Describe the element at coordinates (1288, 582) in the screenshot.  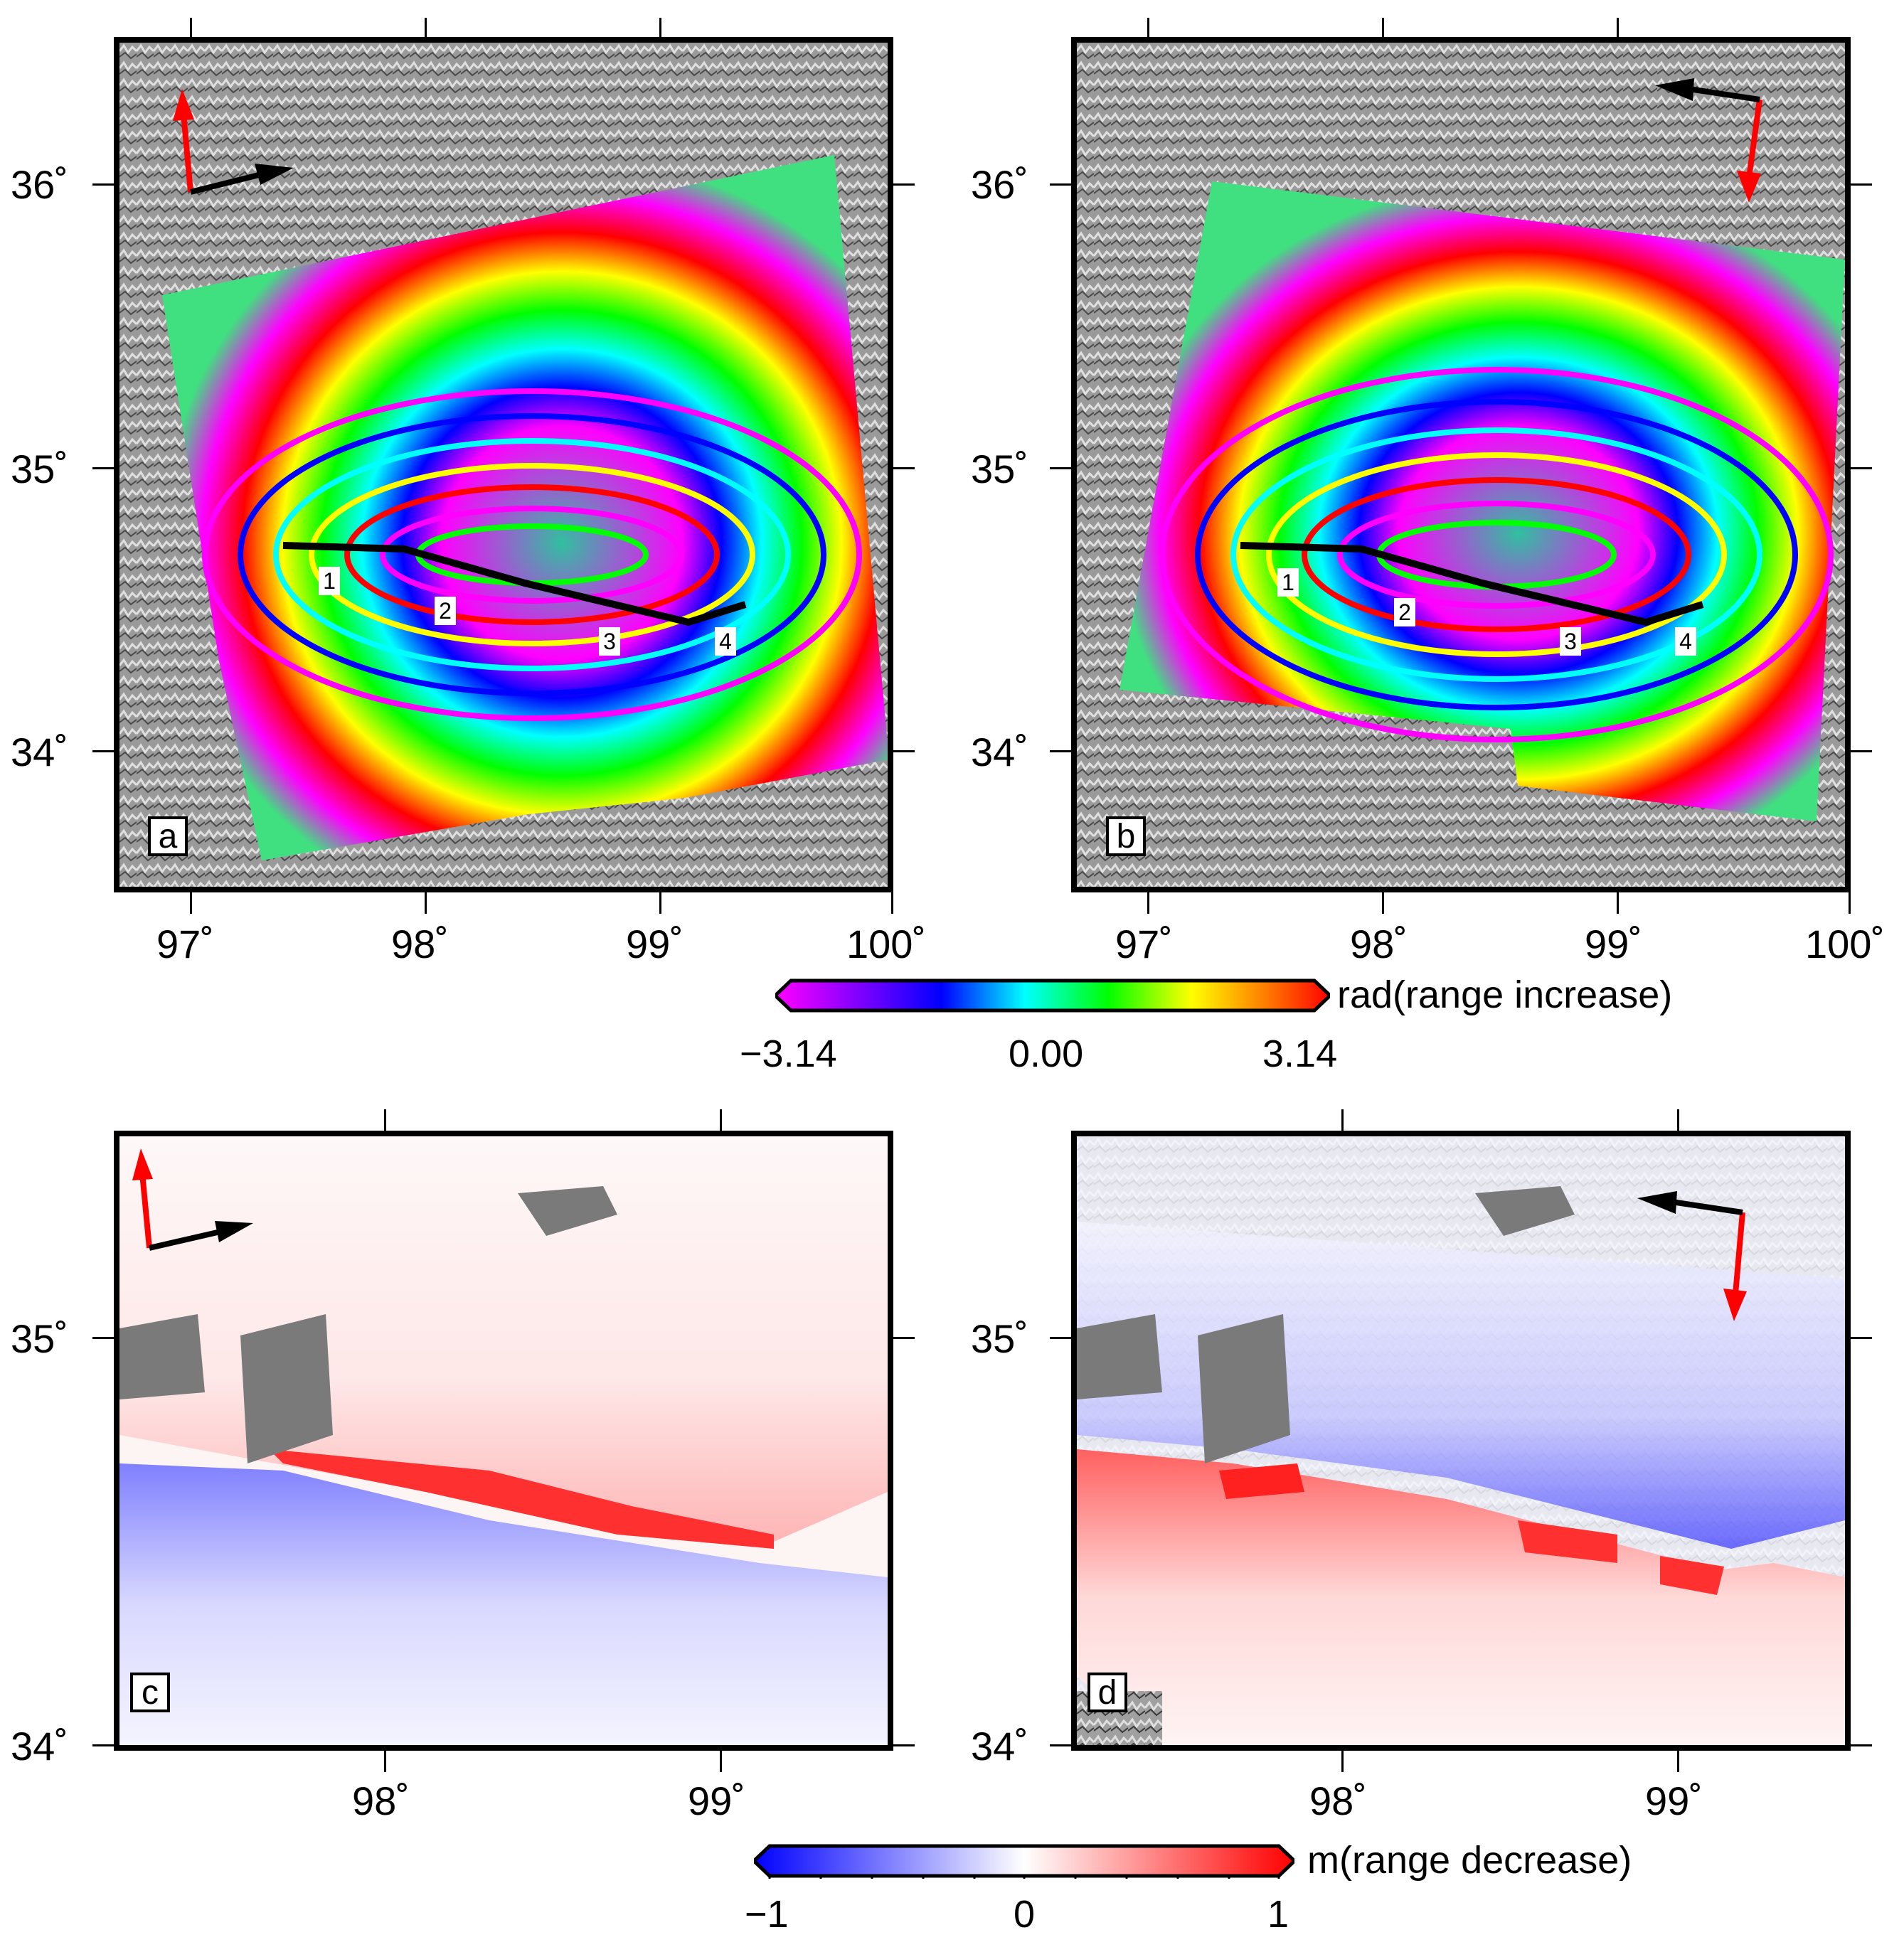
I see `segment-label-b-1: 1` at that location.